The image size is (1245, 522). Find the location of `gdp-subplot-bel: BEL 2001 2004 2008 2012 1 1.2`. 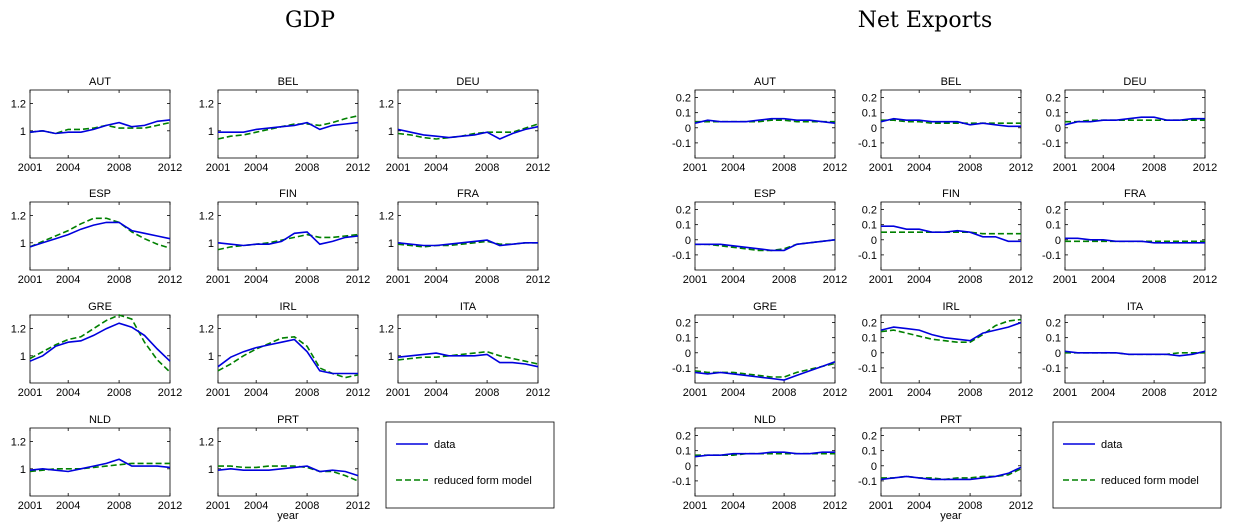

gdp-subplot-bel: BEL 2001 2004 2008 2012 1 1.2 is located at coordinates (285, 125).